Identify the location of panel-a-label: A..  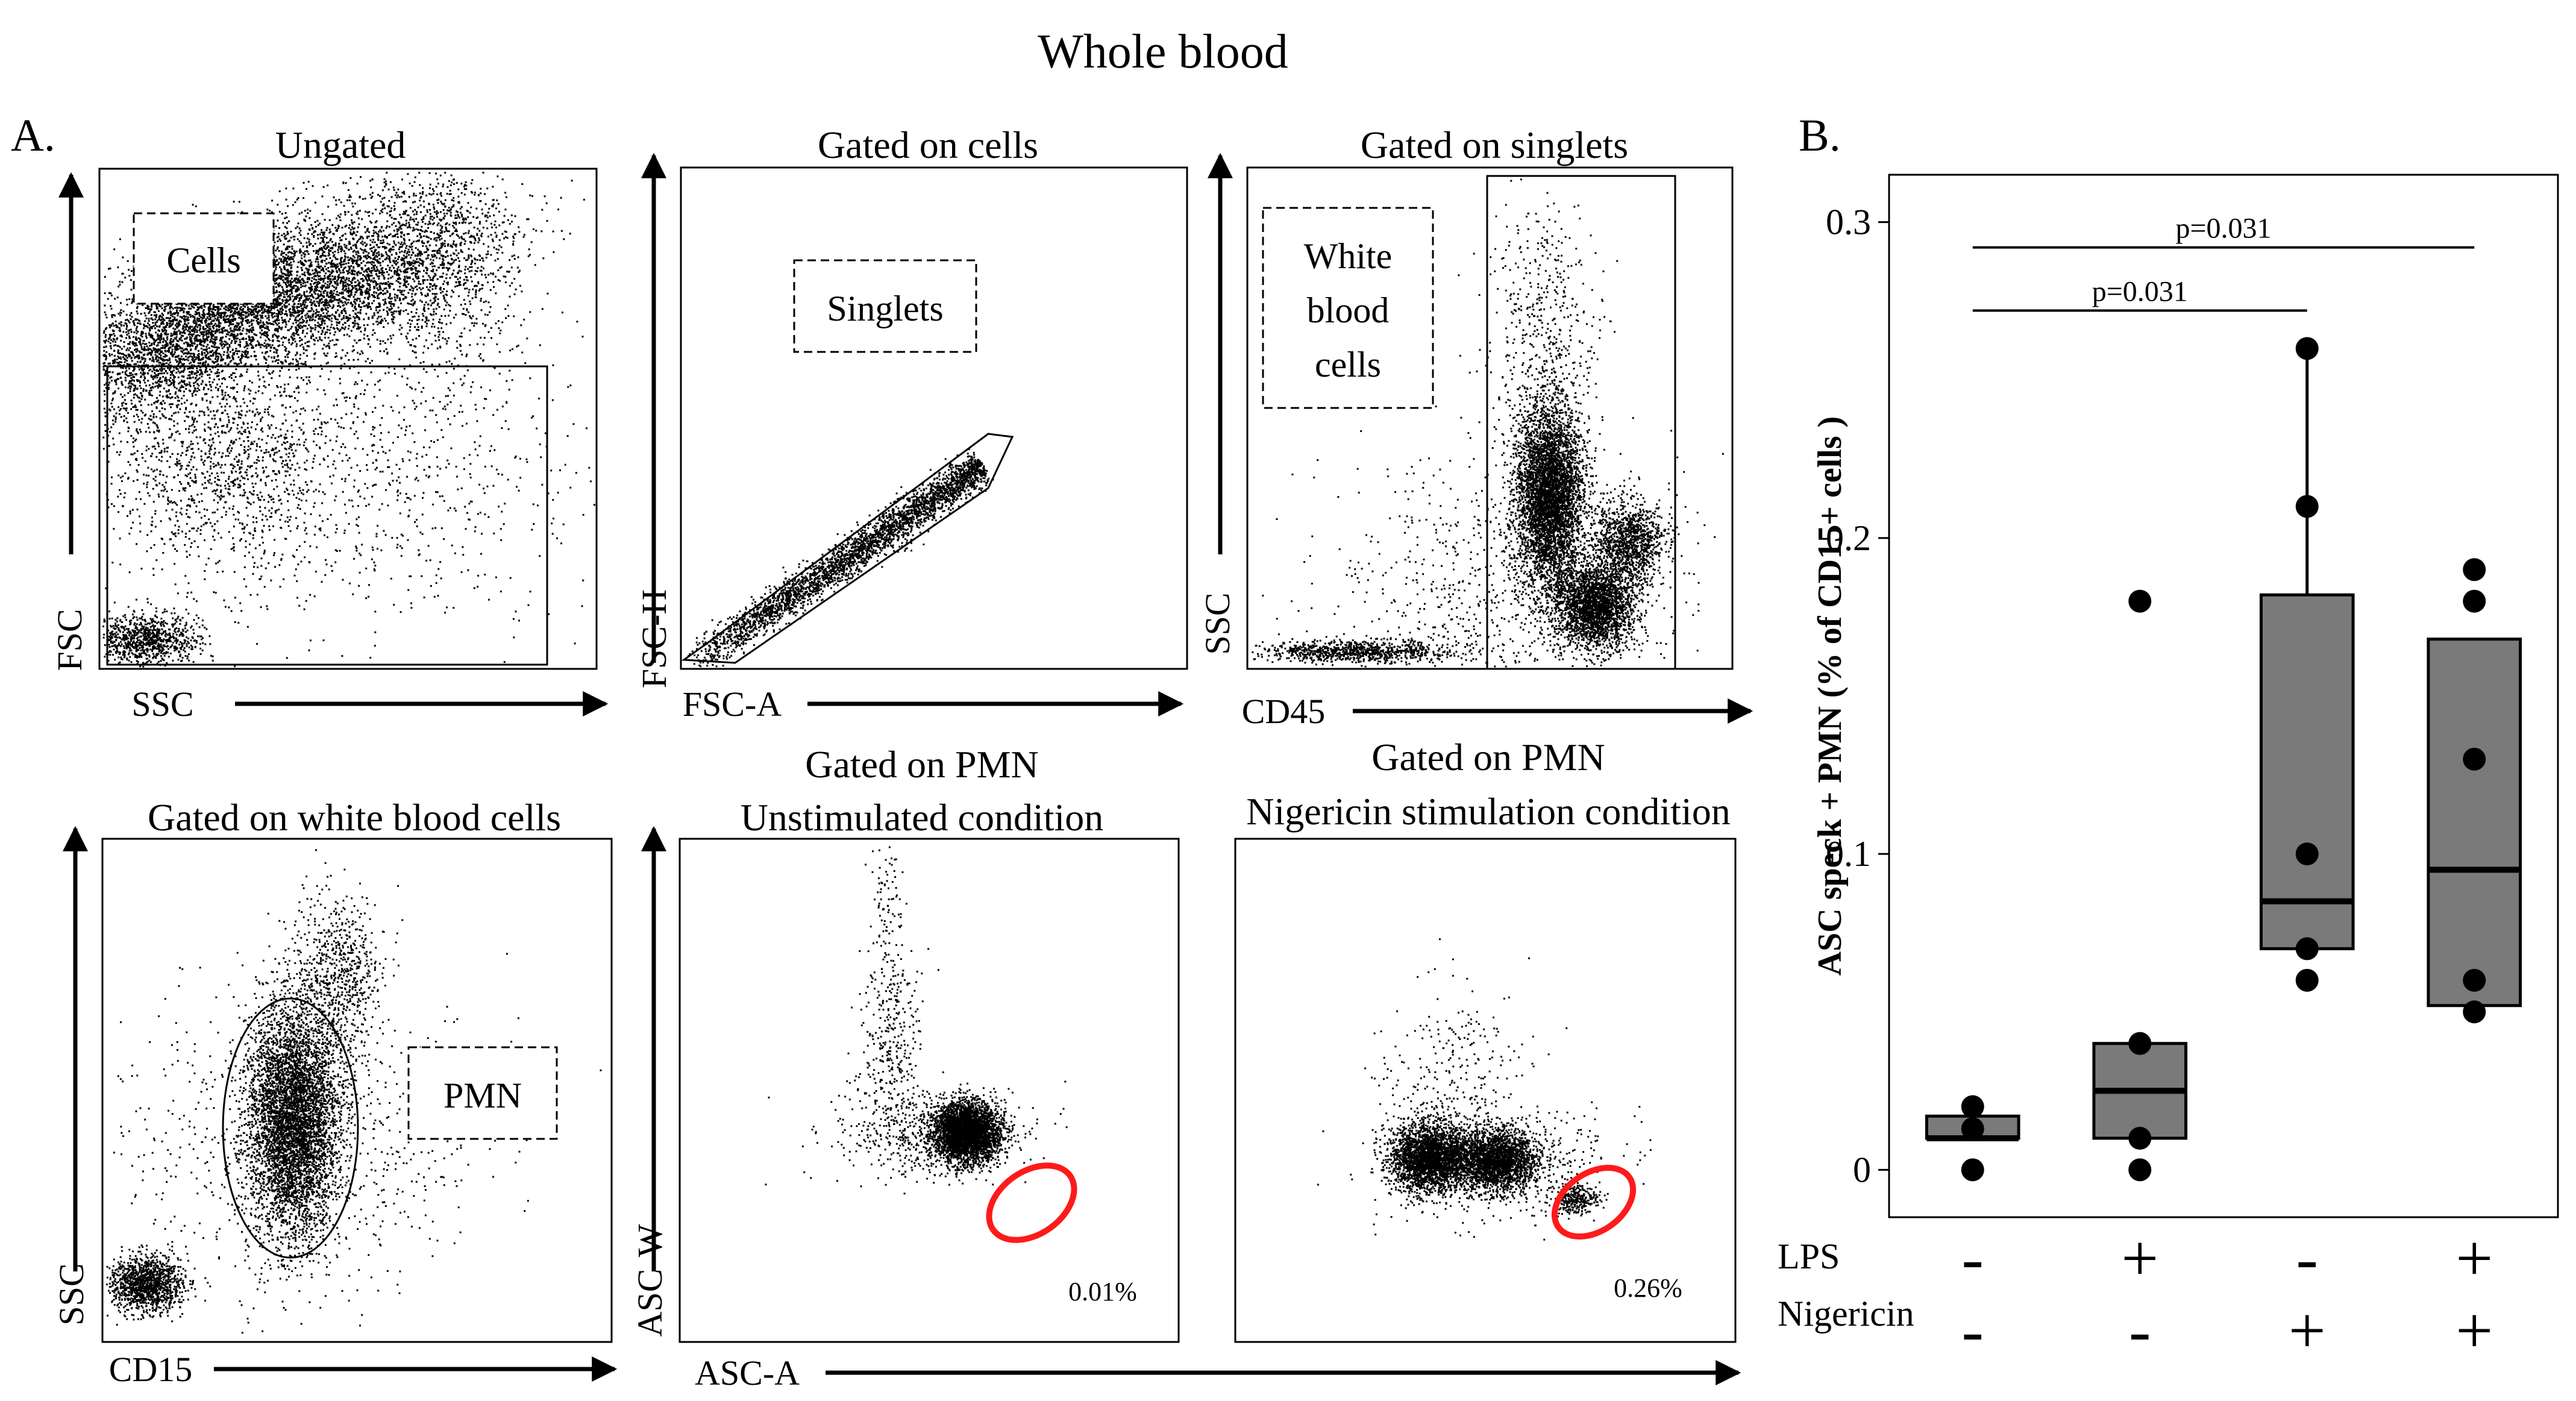
(33, 135).